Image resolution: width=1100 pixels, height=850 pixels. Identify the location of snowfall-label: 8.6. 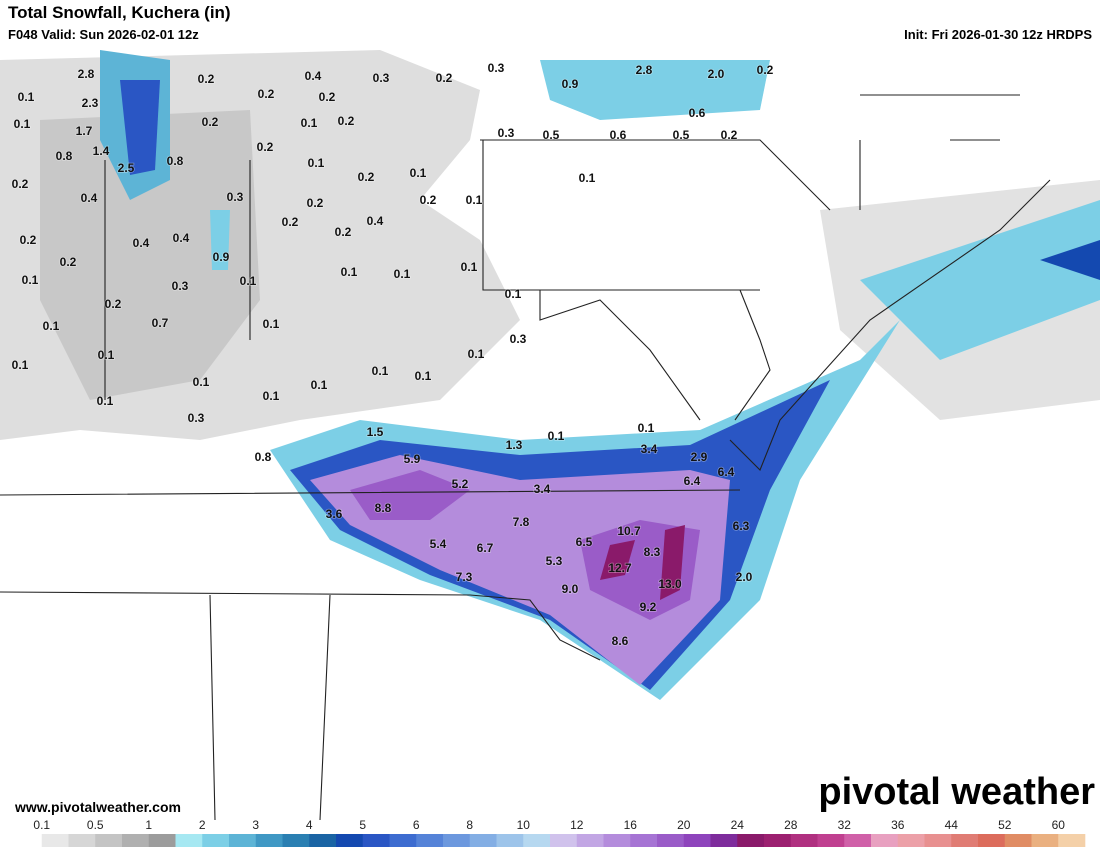
(620, 641).